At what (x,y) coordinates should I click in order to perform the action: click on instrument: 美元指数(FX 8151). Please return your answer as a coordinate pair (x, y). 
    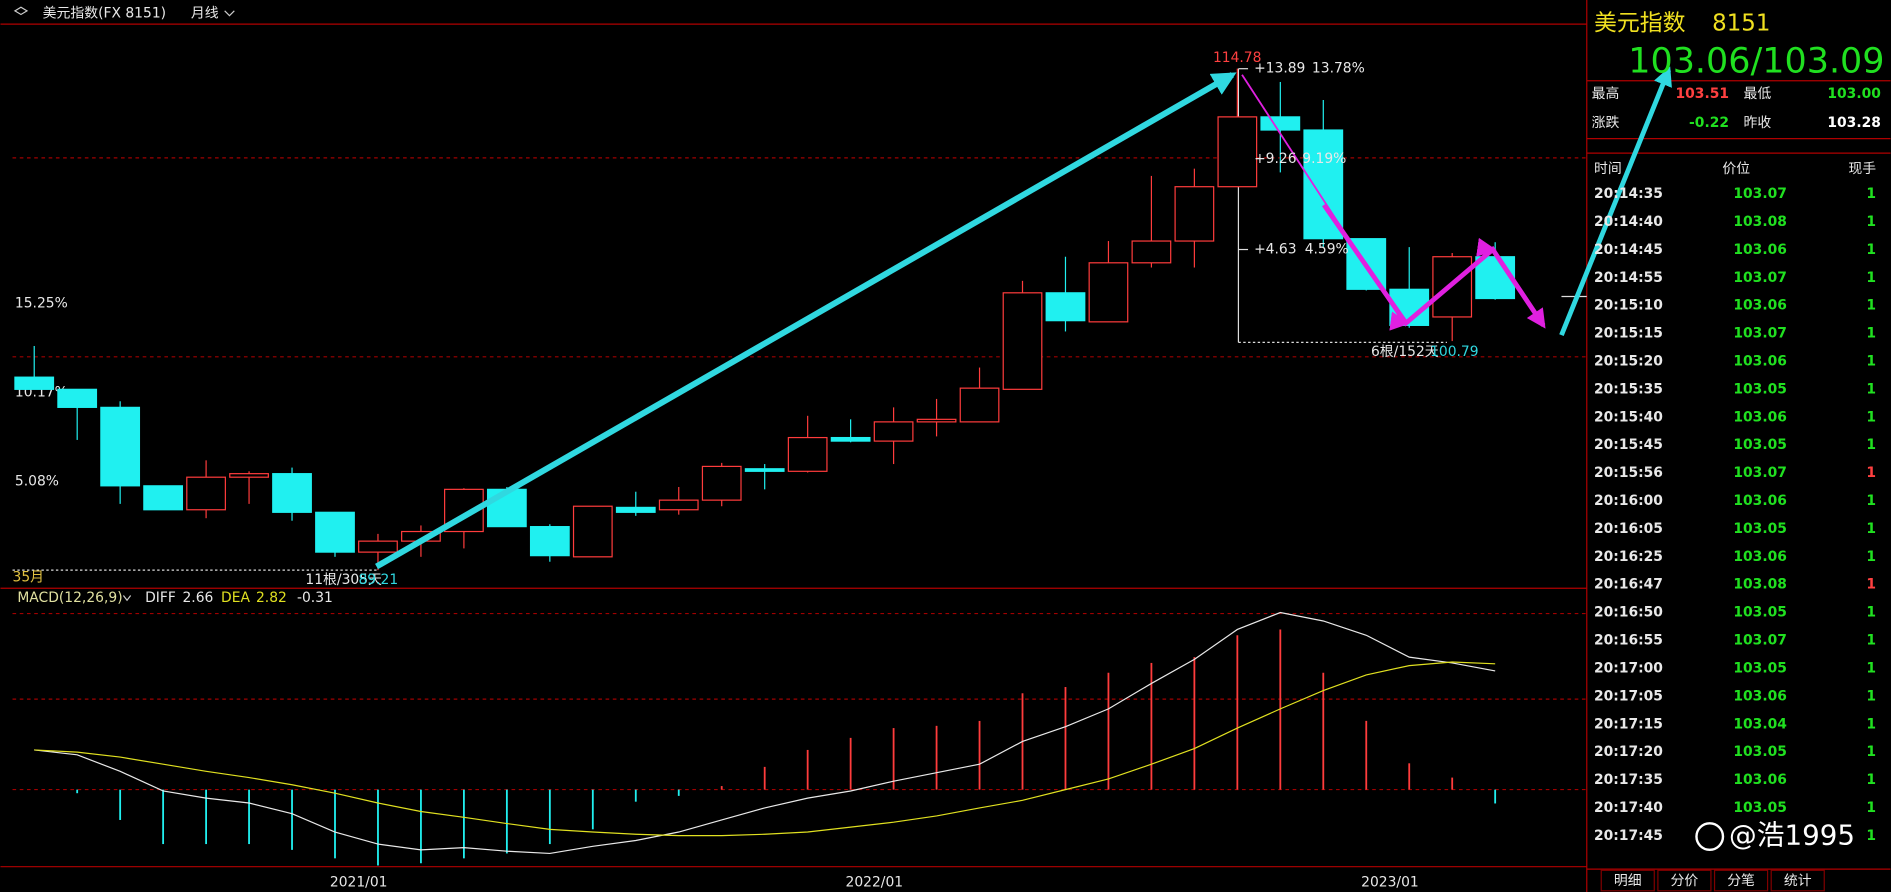
    Looking at the image, I should click on (104, 13).